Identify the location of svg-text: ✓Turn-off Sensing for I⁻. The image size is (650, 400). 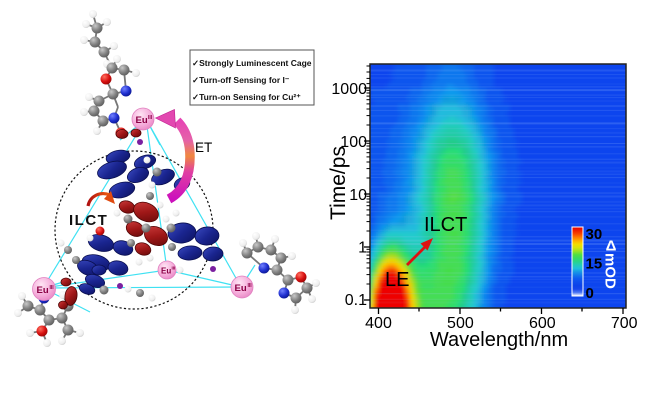
(241, 80).